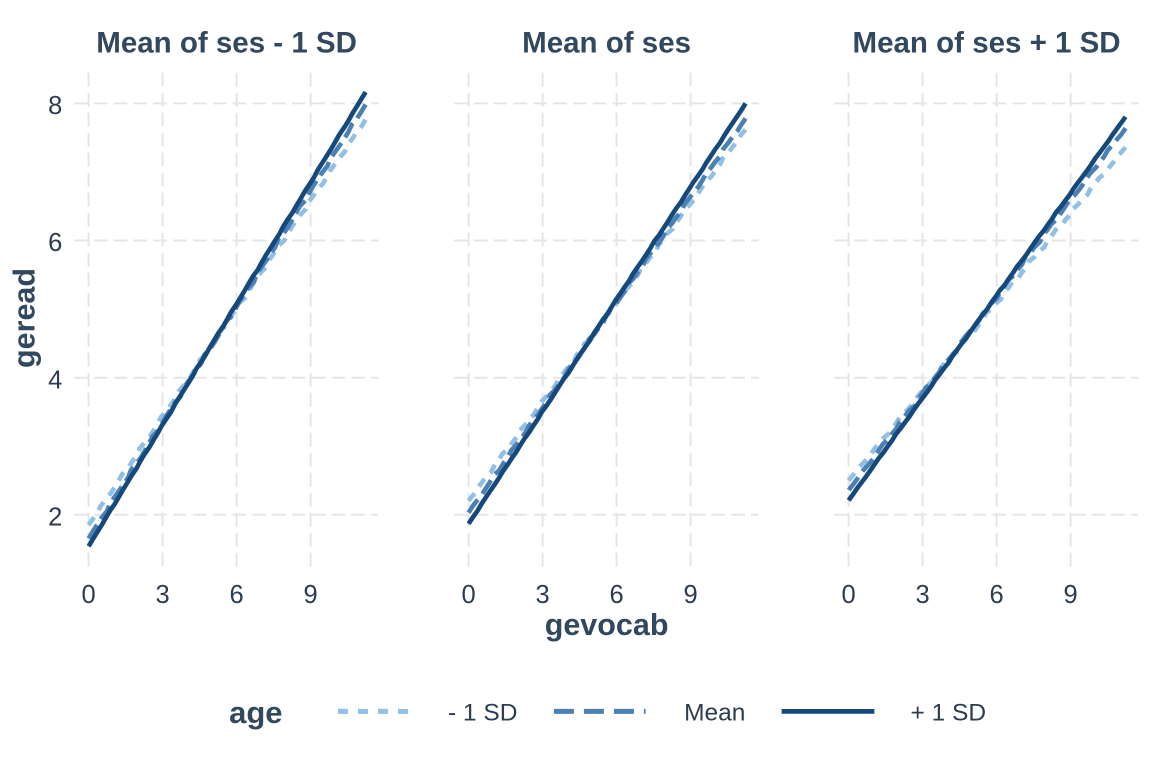 This screenshot has width=1152, height=773. I want to click on svg-text: 4, so click(55, 380).